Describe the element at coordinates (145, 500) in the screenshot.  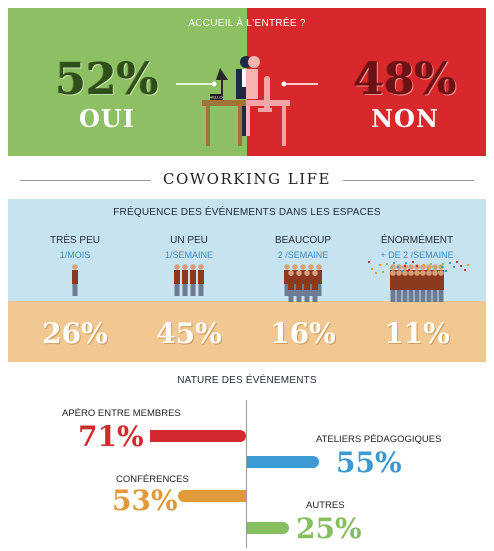
I see `nature-pct-3: 53%` at that location.